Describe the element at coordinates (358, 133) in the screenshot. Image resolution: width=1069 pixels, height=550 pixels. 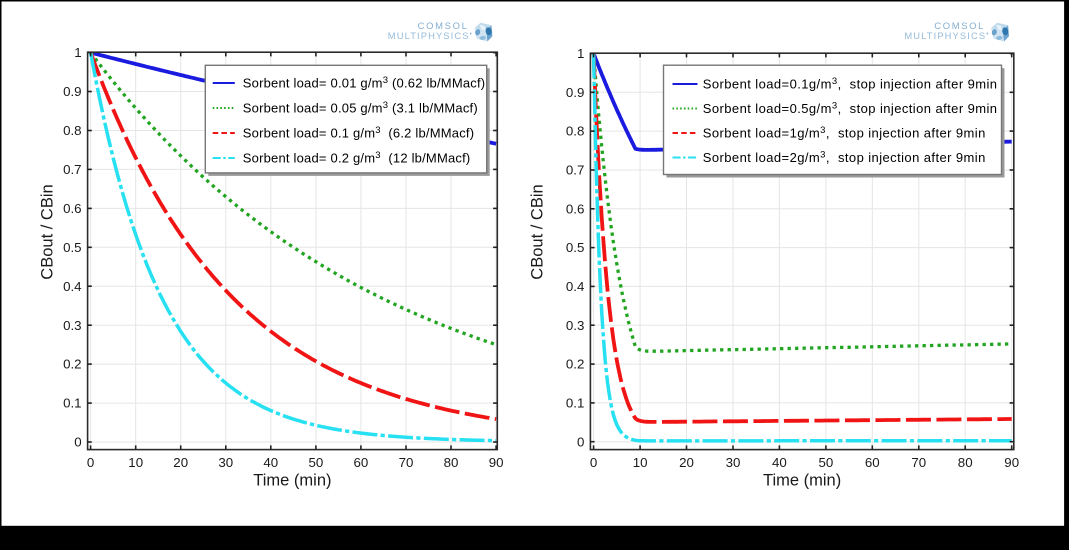
I see `svg-text:Sorbent load= 0.1 g/m3 (6.2 l: Sorbent load= 0.1 g/m3 (6.2 lb/MMacf)` at that location.